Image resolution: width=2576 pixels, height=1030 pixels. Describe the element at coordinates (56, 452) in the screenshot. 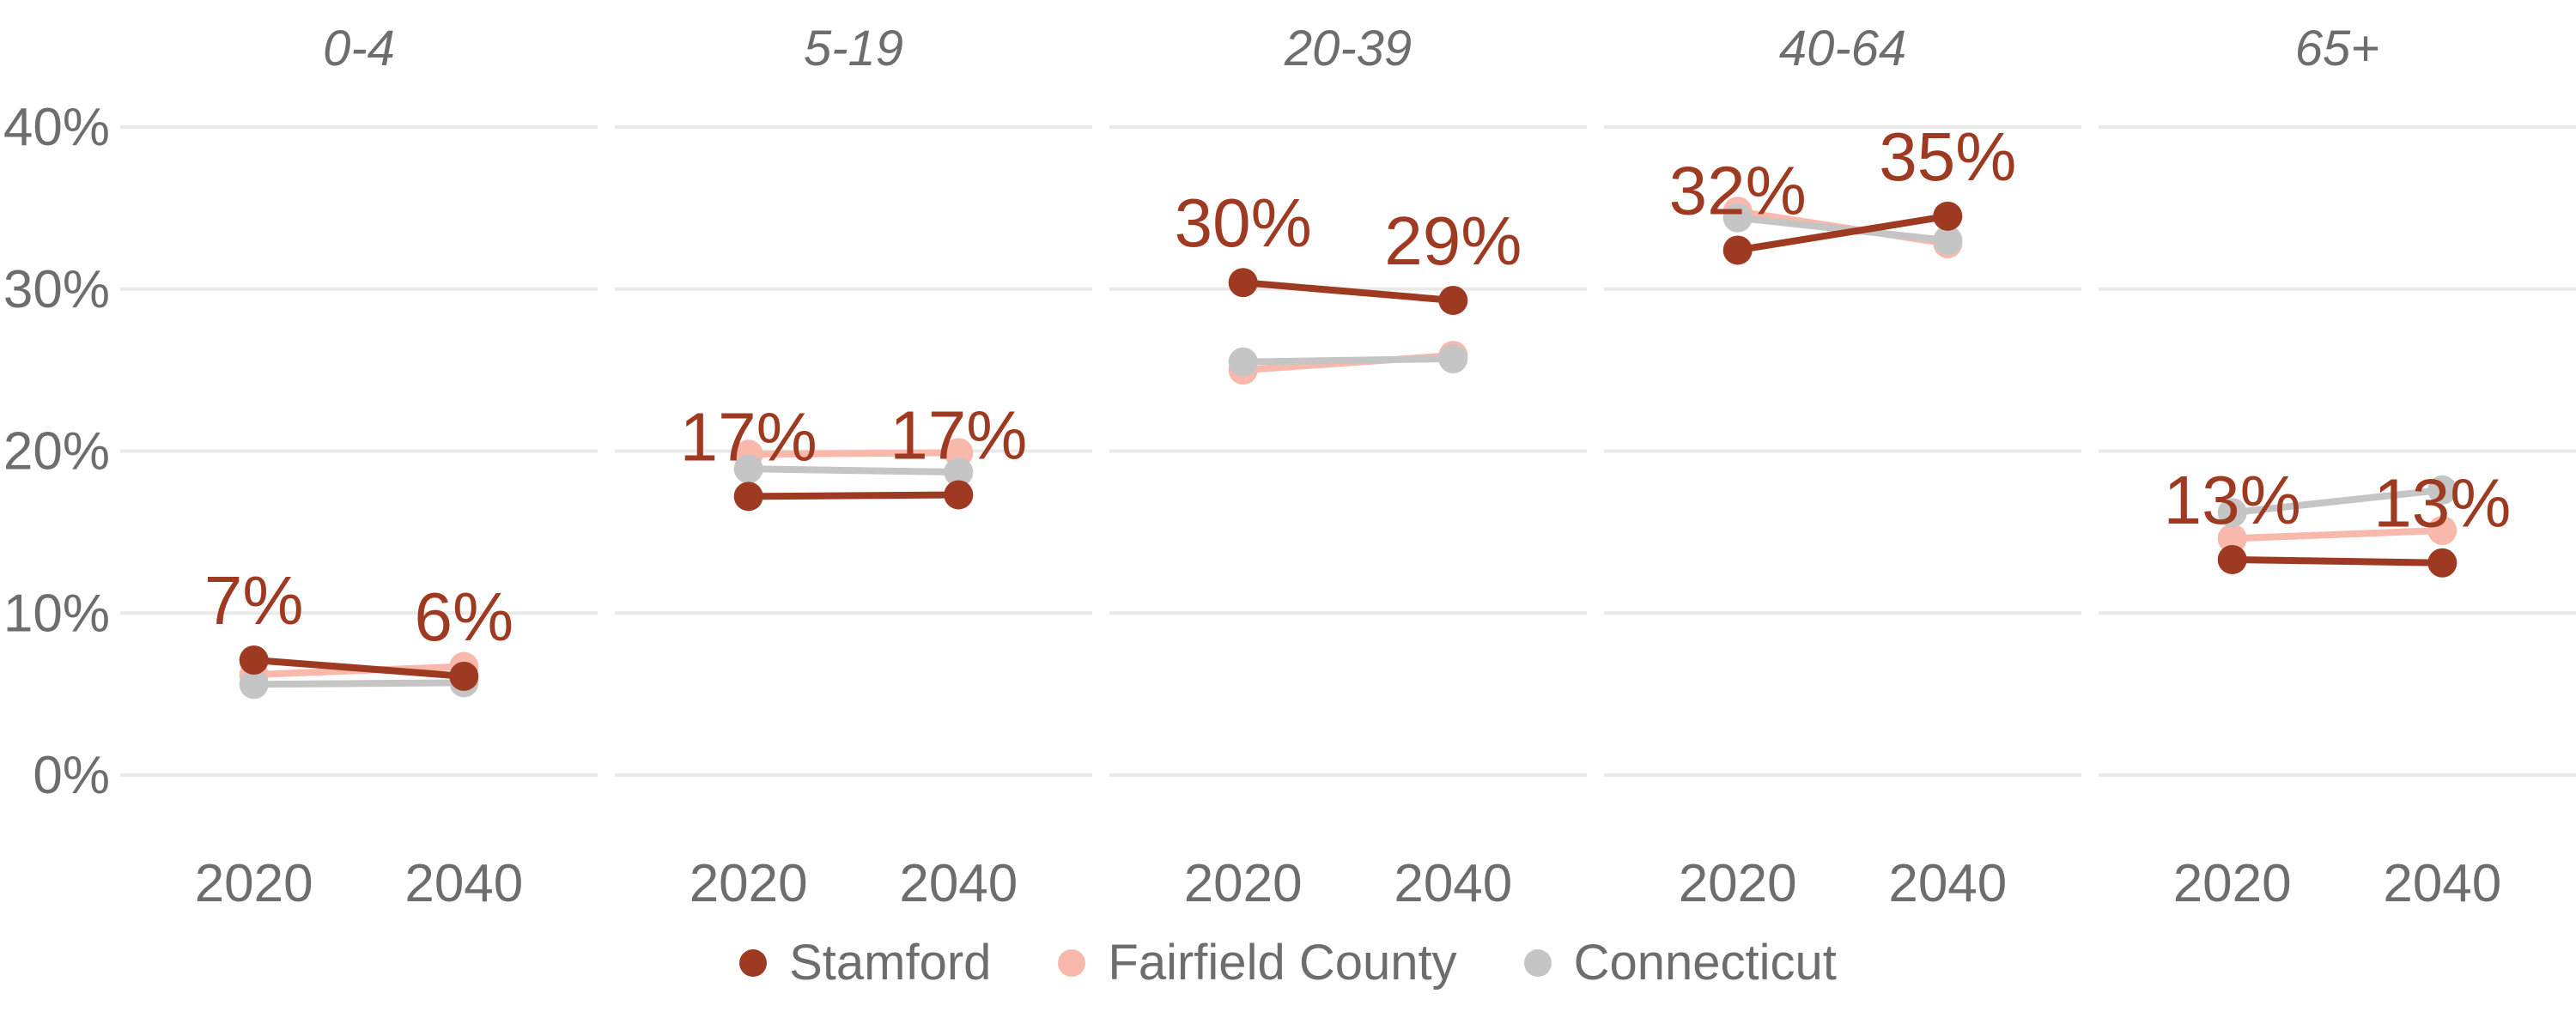

I see `y-axis-tick-label-20%: 20%` at that location.